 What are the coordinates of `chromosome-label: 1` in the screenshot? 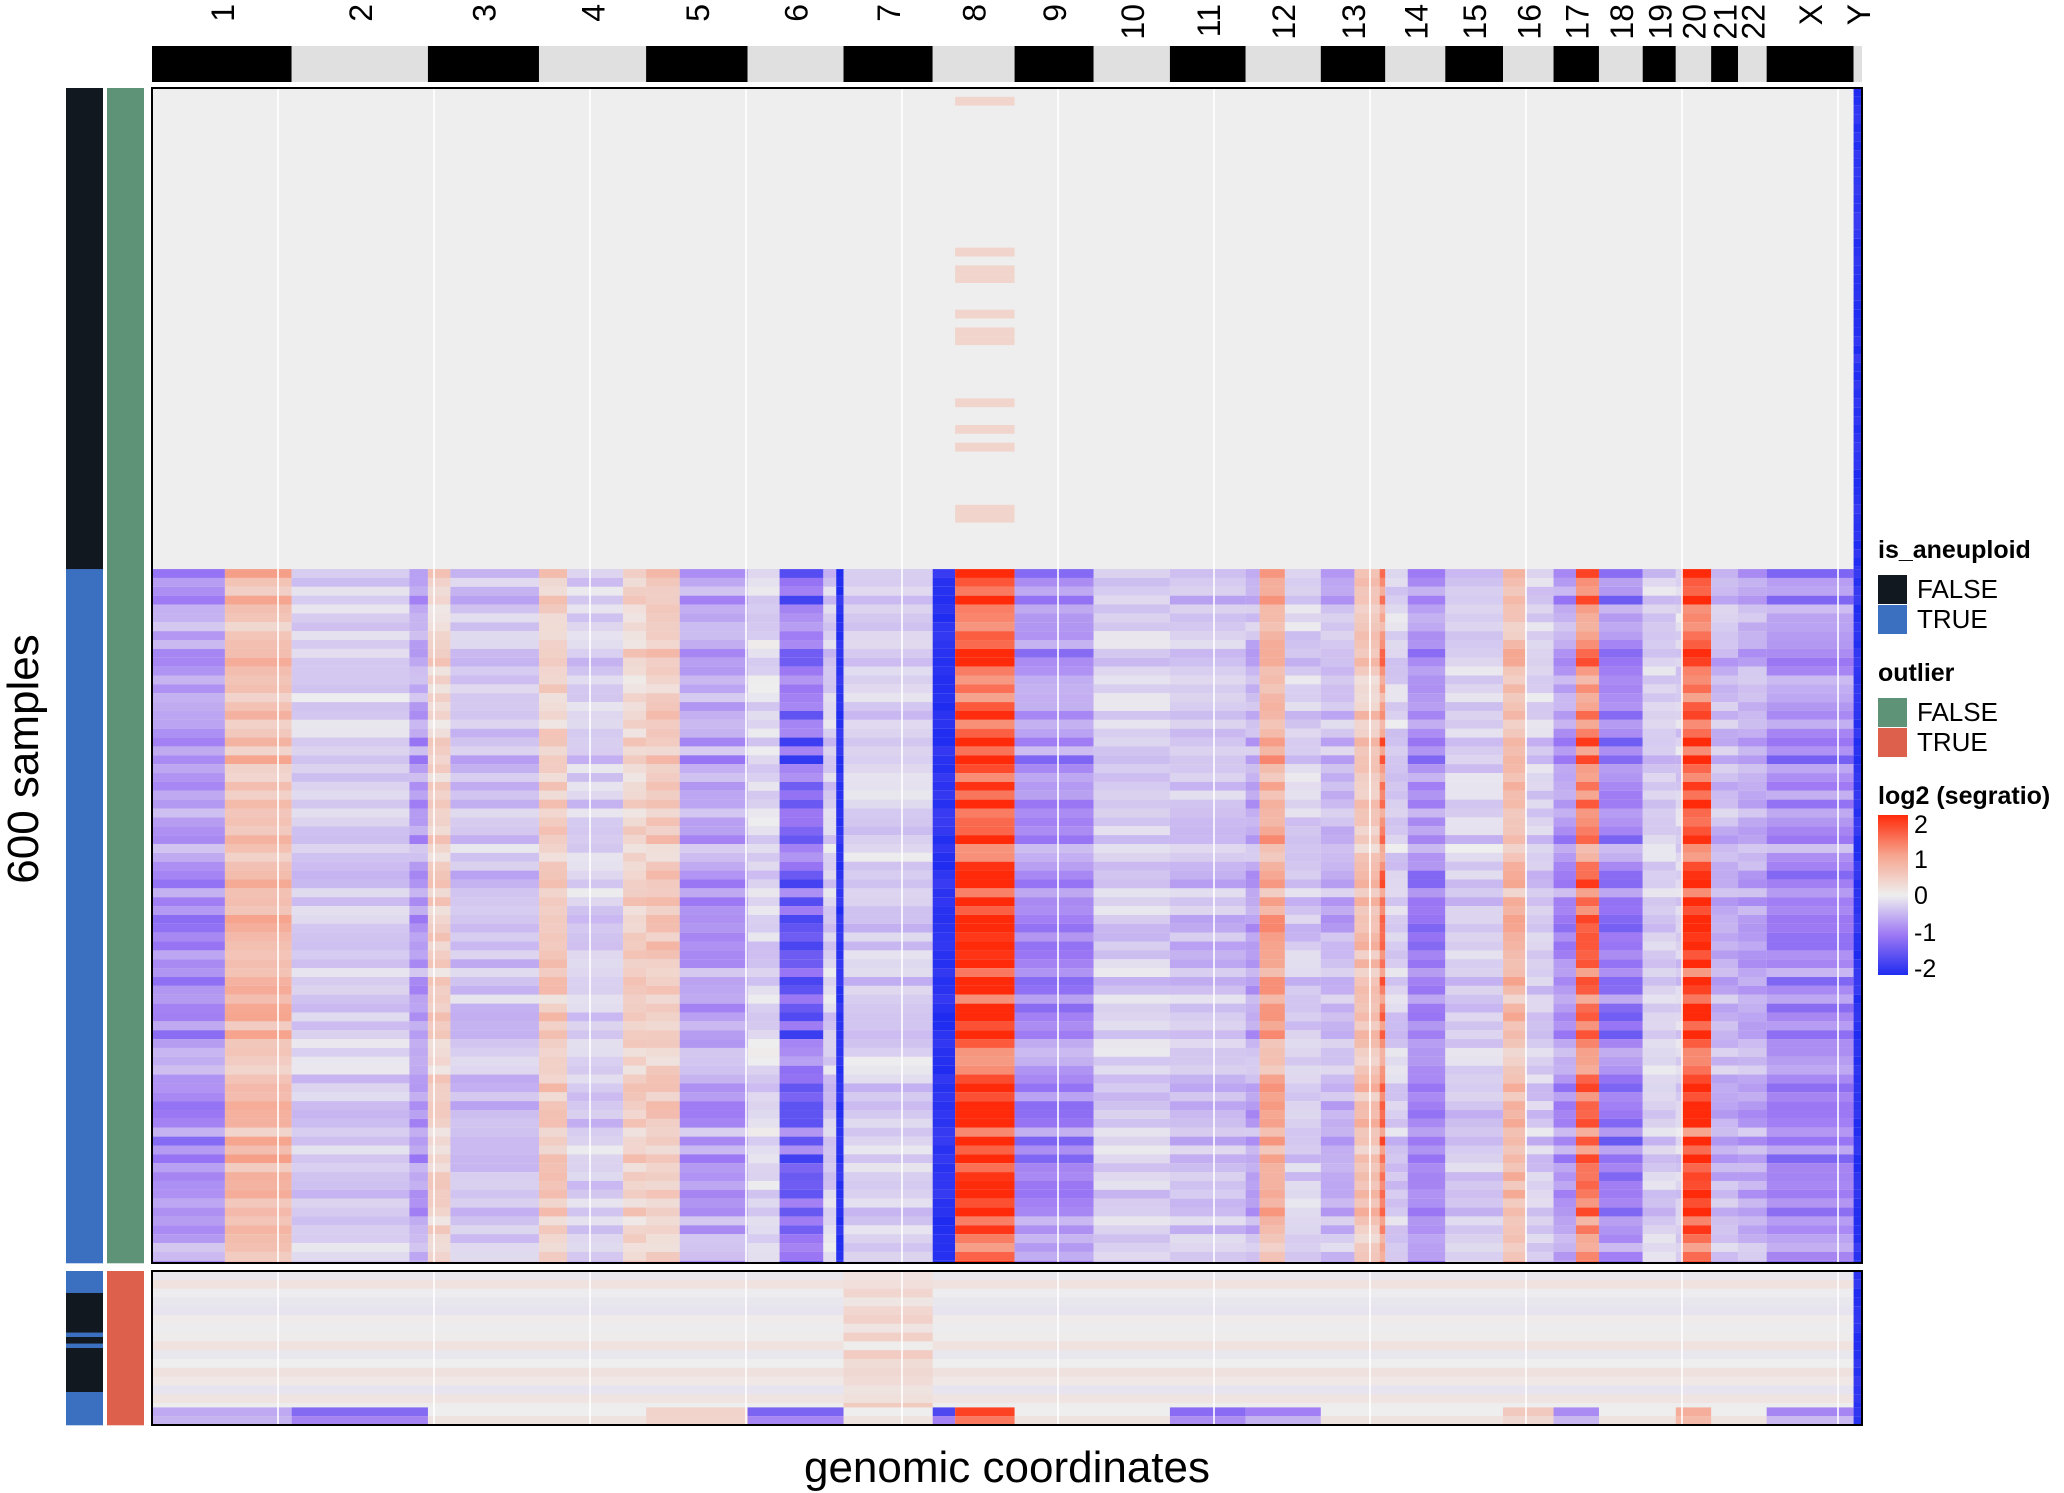 It's located at (223, 13).